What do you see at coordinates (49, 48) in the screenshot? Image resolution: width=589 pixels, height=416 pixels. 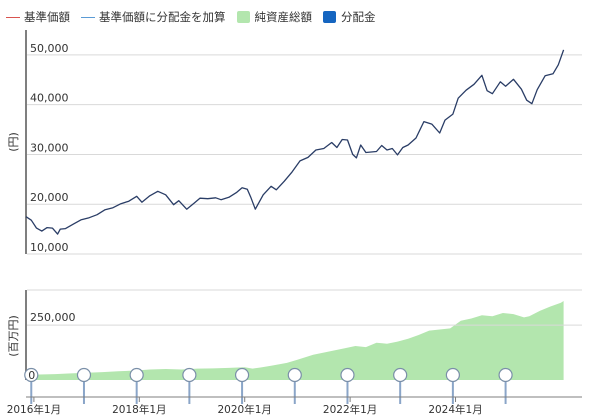 I see `price-y-tick-label: 50,000` at bounding box center [49, 48].